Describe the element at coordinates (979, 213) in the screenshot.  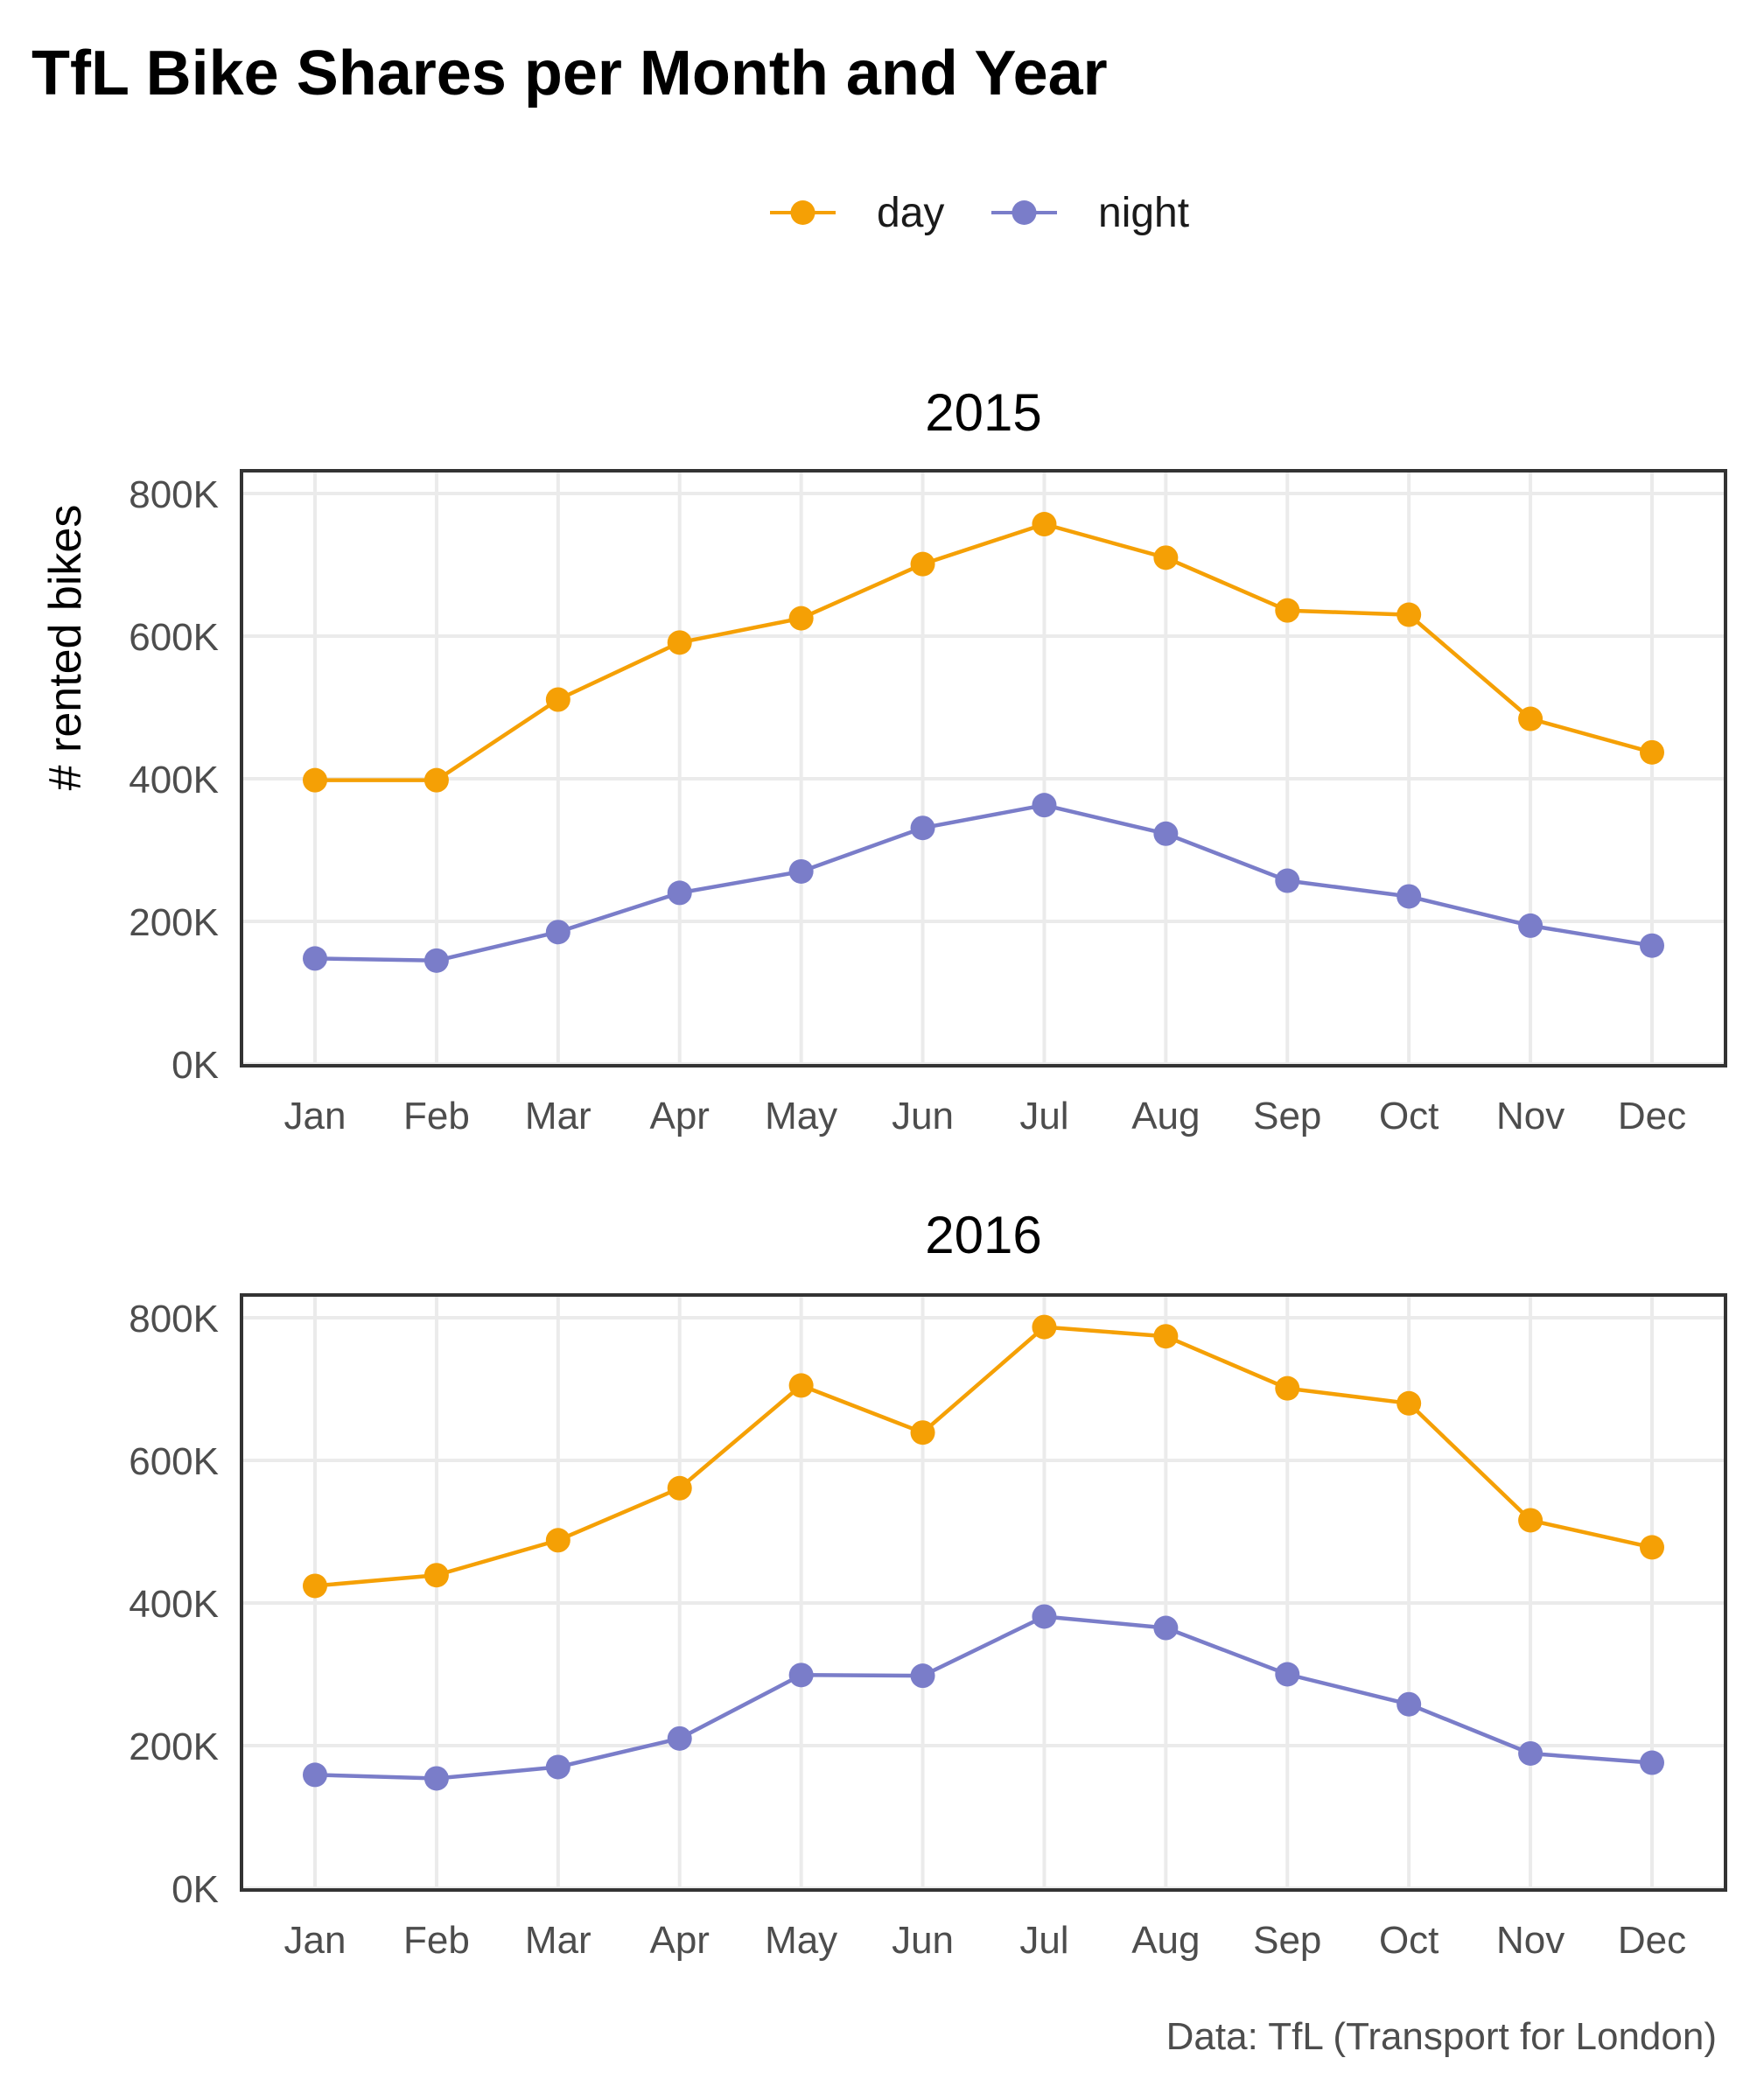
I see `legend: day night` at that location.